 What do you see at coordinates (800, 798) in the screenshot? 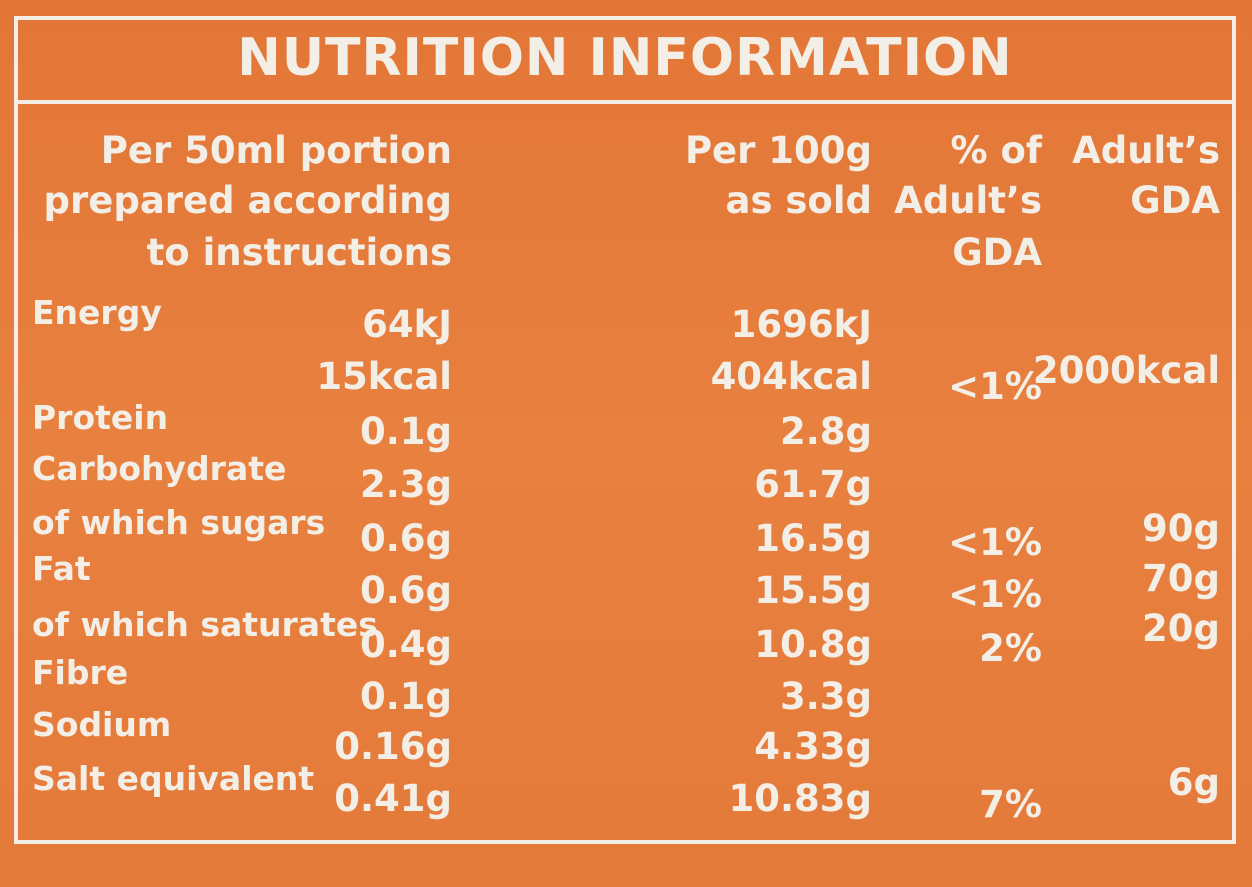
I see `value-per-100g: 10.83g` at bounding box center [800, 798].